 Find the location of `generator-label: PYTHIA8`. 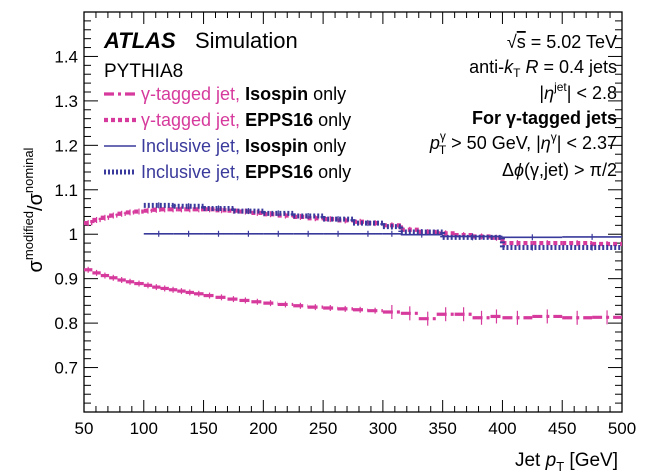

generator-label: PYTHIA8 is located at coordinates (143, 71).